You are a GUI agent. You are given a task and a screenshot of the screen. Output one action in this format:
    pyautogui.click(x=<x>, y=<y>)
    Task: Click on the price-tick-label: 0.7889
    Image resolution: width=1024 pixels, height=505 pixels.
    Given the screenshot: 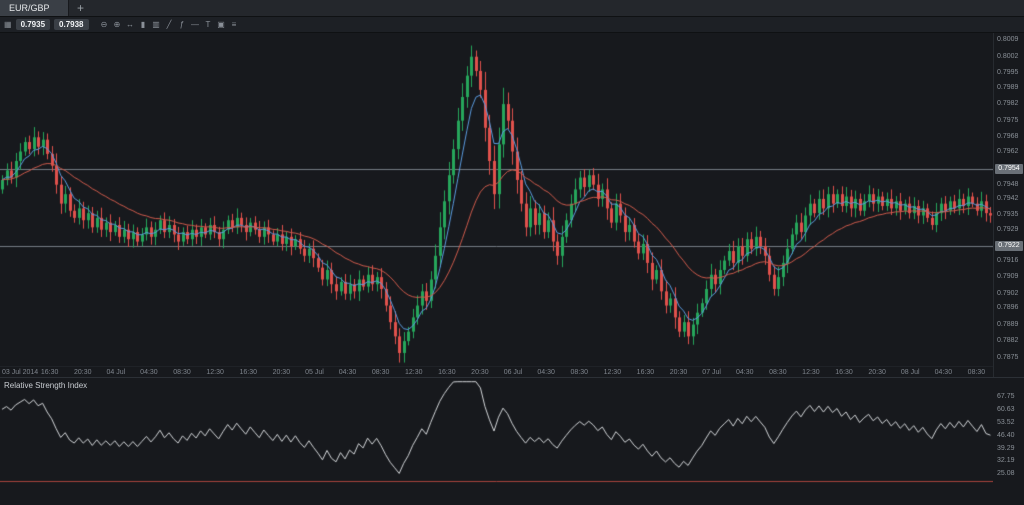 What is the action you would take?
    pyautogui.click(x=1008, y=324)
    